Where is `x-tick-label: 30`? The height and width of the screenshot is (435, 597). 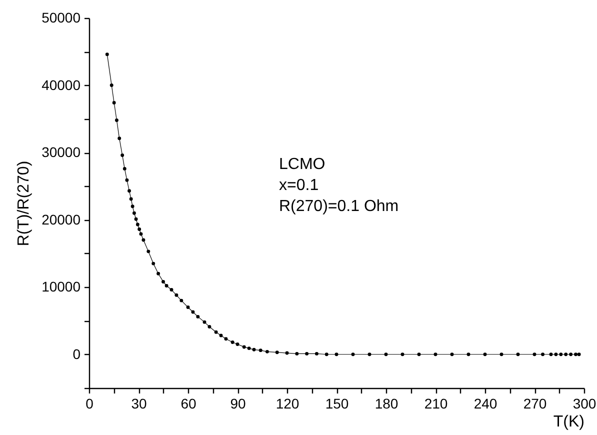
x-tick-label: 30 is located at coordinates (139, 404).